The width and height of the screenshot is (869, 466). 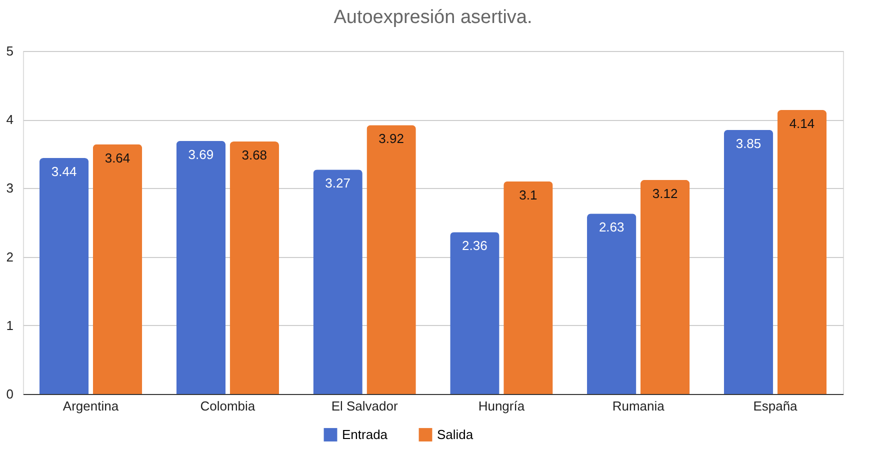 I want to click on legend-label: Entrada, so click(x=365, y=434).